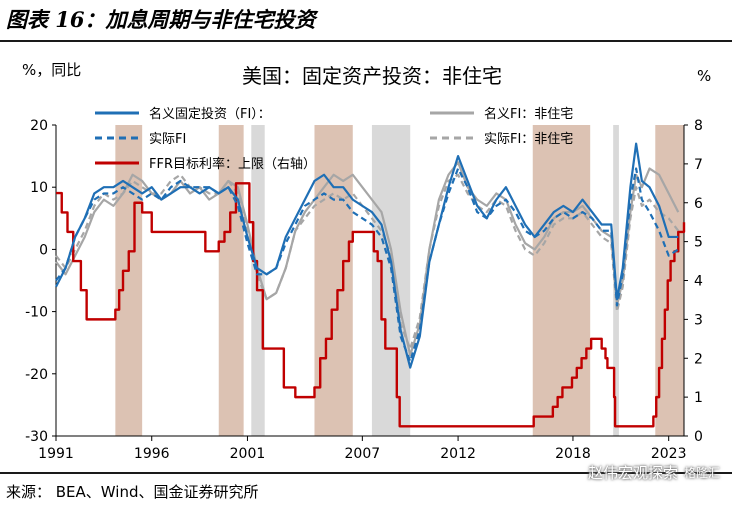 The height and width of the screenshot is (505, 732). Describe the element at coordinates (36, 313) in the screenshot. I see `y-left-tick-label: -10` at that location.